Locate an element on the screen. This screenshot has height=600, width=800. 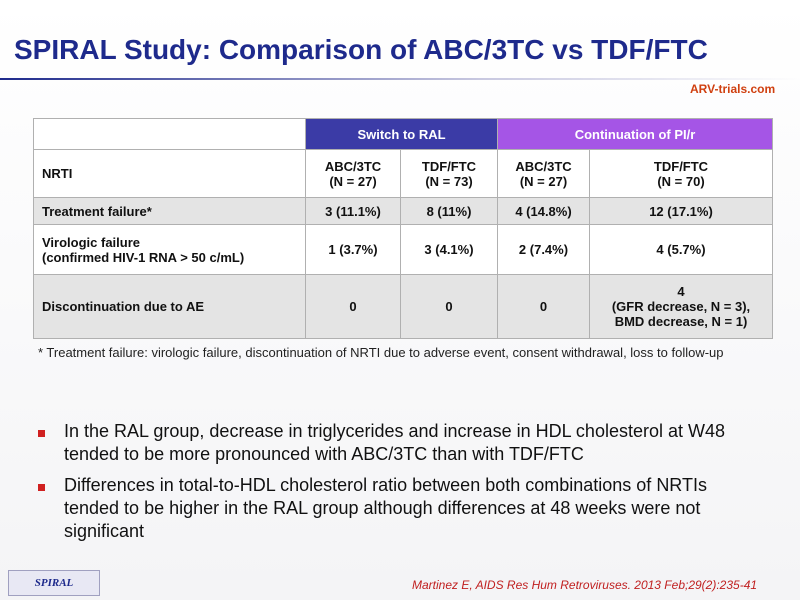
cell-text: (confirmed HIV-1 RNA > 50 c/mL) is located at coordinates (143, 257).